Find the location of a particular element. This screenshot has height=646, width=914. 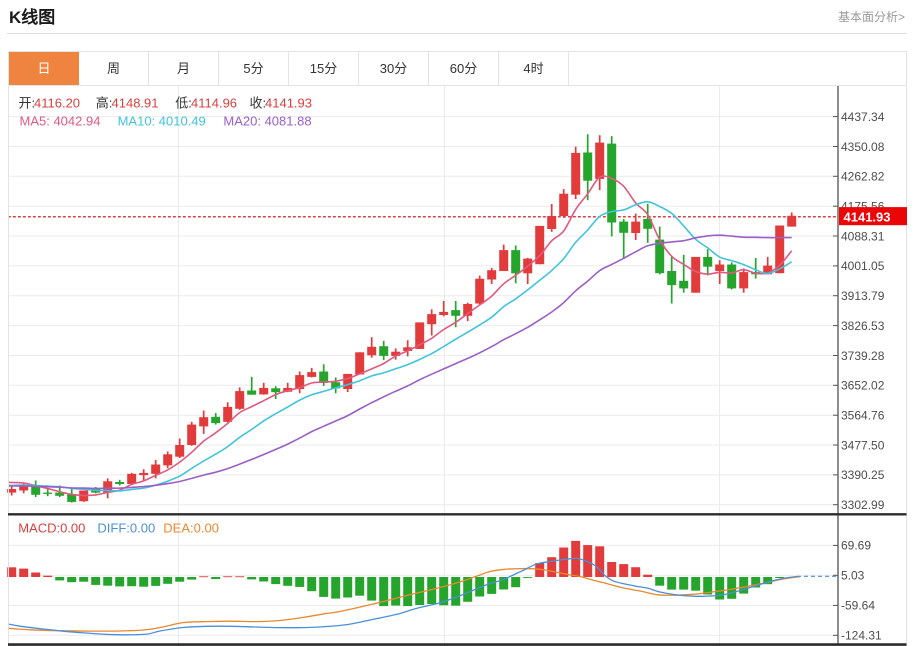

svg-text: 3826.53 is located at coordinates (863, 326).